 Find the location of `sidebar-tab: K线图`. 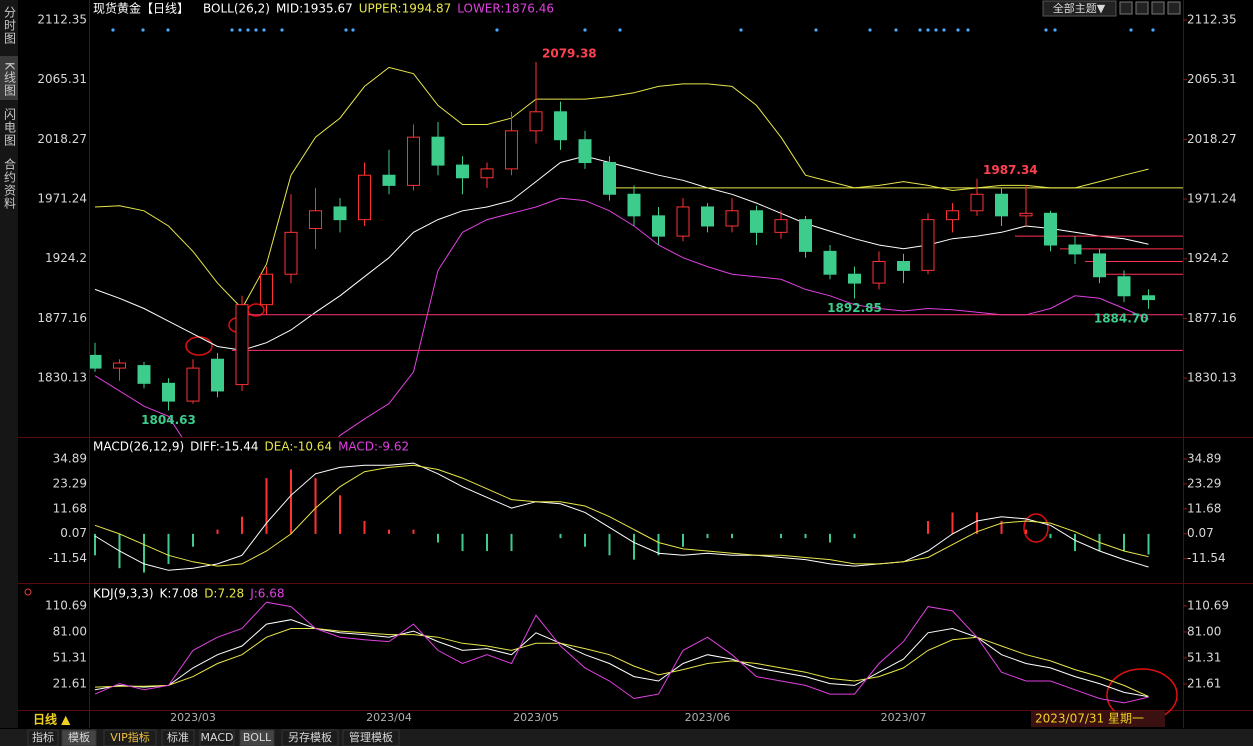

sidebar-tab: K线图 is located at coordinates (10, 79).